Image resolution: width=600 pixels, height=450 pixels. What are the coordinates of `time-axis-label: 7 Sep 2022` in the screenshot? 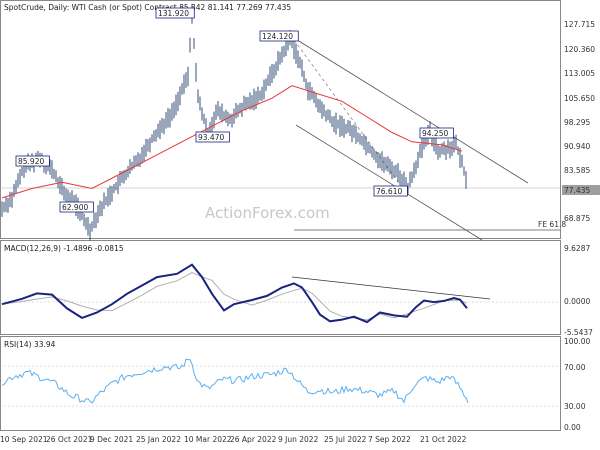 It's located at (389, 439).